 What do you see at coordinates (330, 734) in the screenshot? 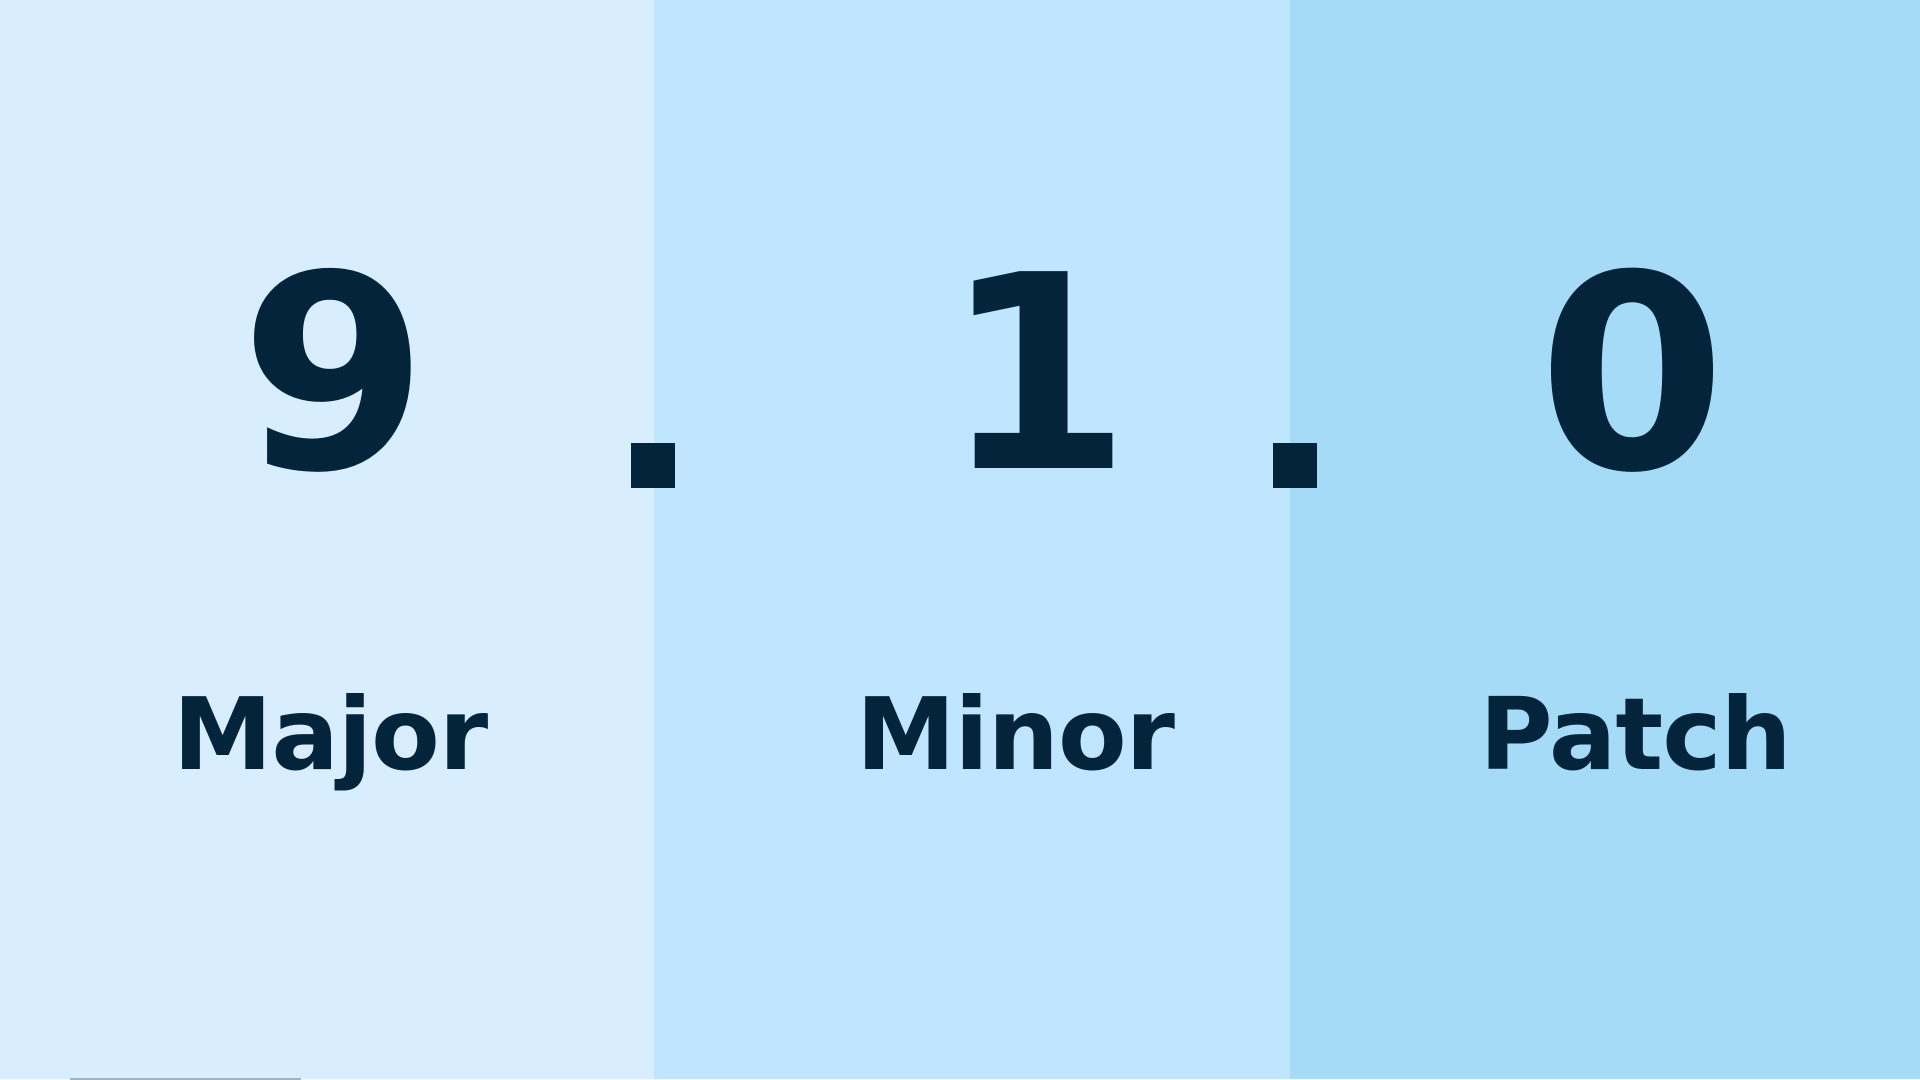
I see `major-label: Major` at bounding box center [330, 734].